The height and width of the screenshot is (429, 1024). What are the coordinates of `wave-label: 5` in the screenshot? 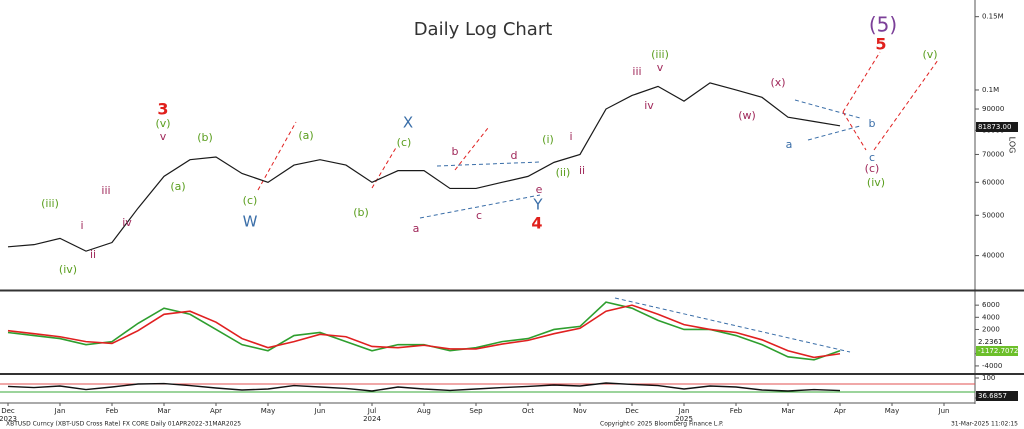 It's located at (880, 44).